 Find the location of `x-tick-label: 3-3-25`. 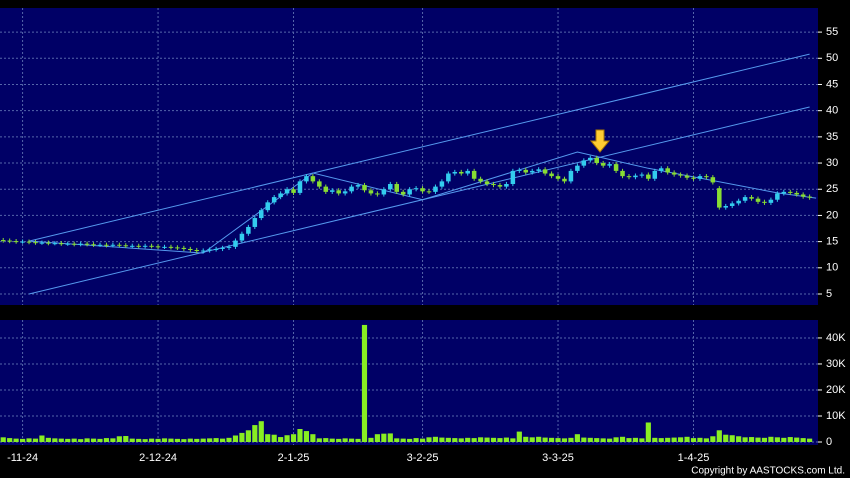

x-tick-label: 3-3-25 is located at coordinates (558, 458).